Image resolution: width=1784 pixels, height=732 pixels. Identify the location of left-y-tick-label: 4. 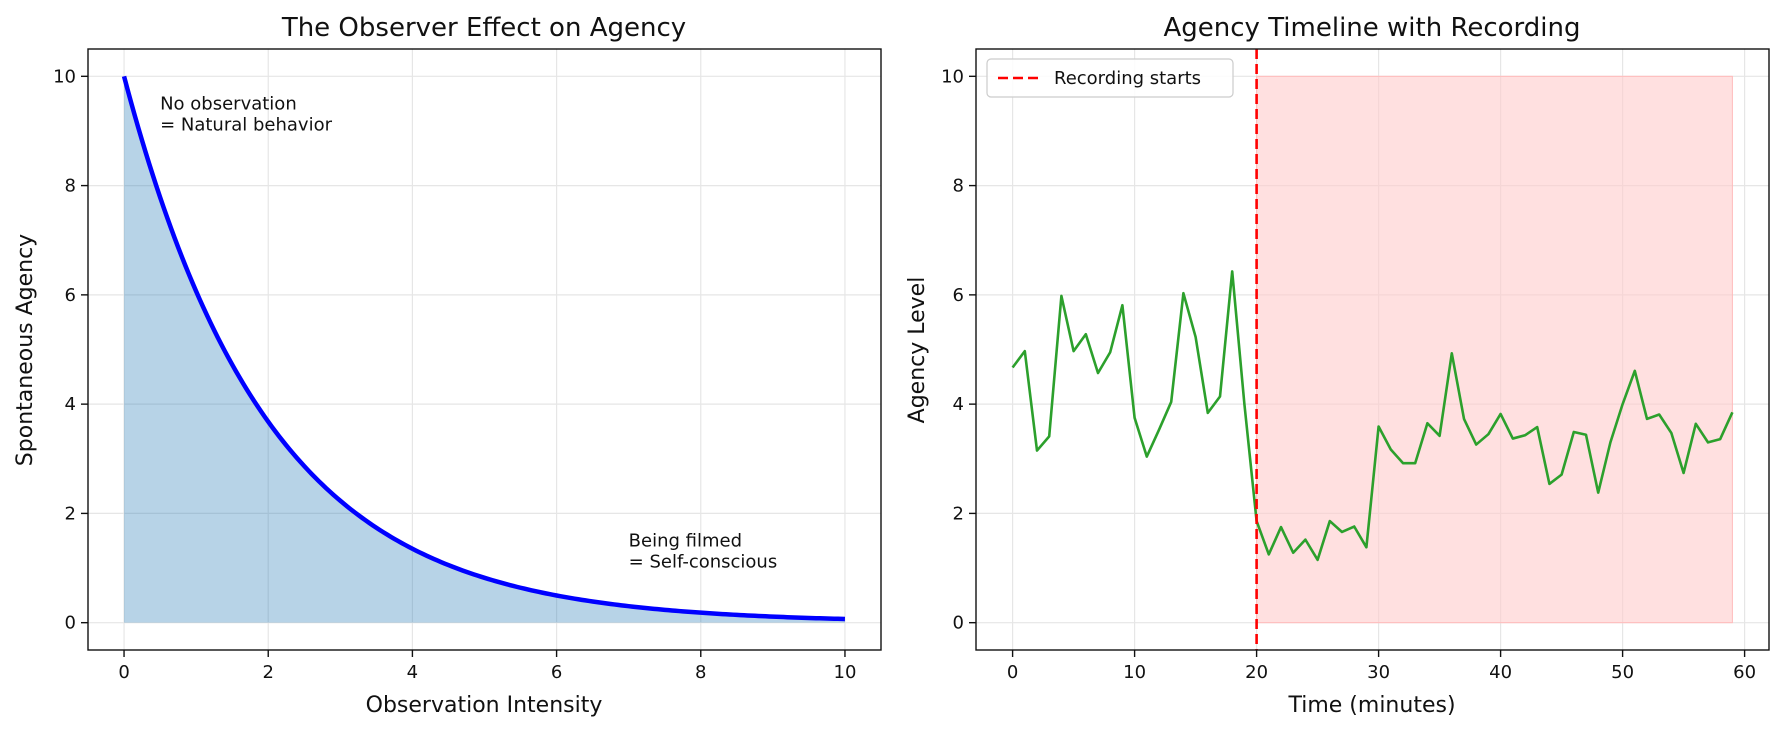
(70, 404).